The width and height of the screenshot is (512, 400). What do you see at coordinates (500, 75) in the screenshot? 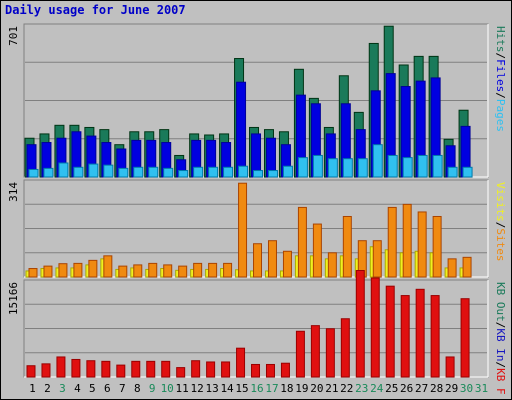
I see `legend-entry: Files` at bounding box center [500, 75].